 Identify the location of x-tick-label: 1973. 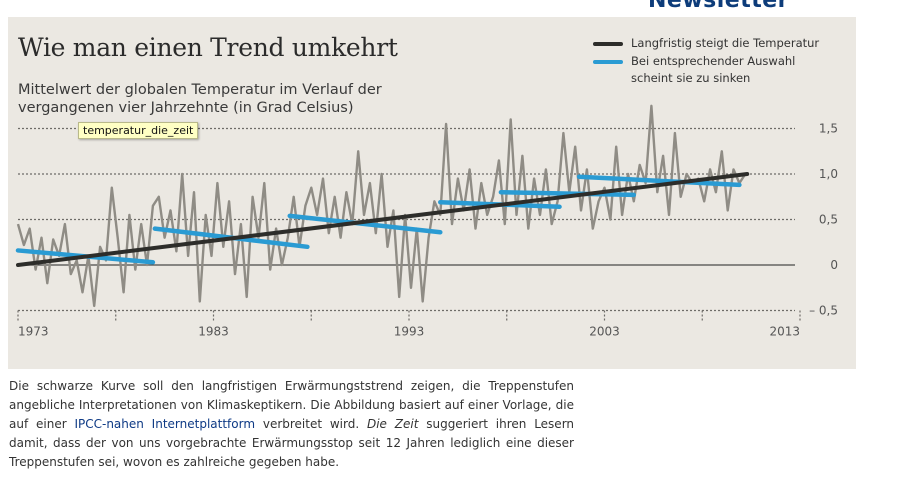
(33, 332).